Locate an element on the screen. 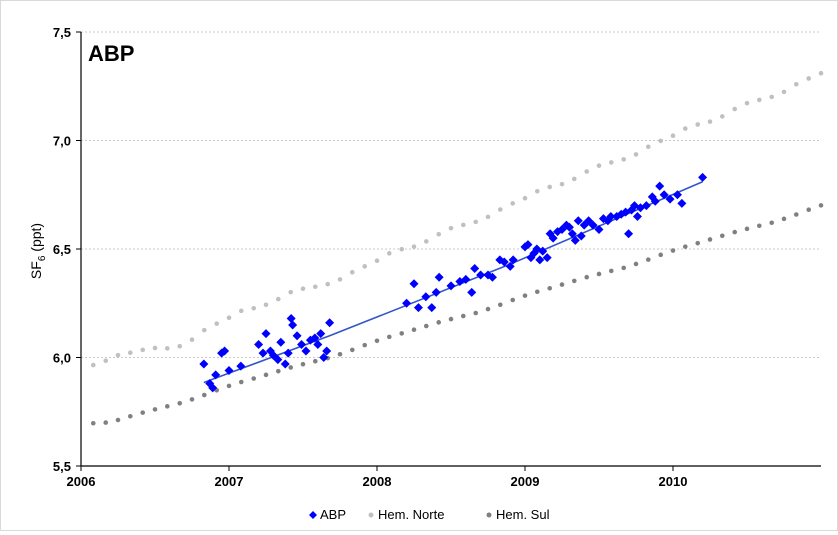  y-tick-label-4: 7,5 is located at coordinates (62, 32).